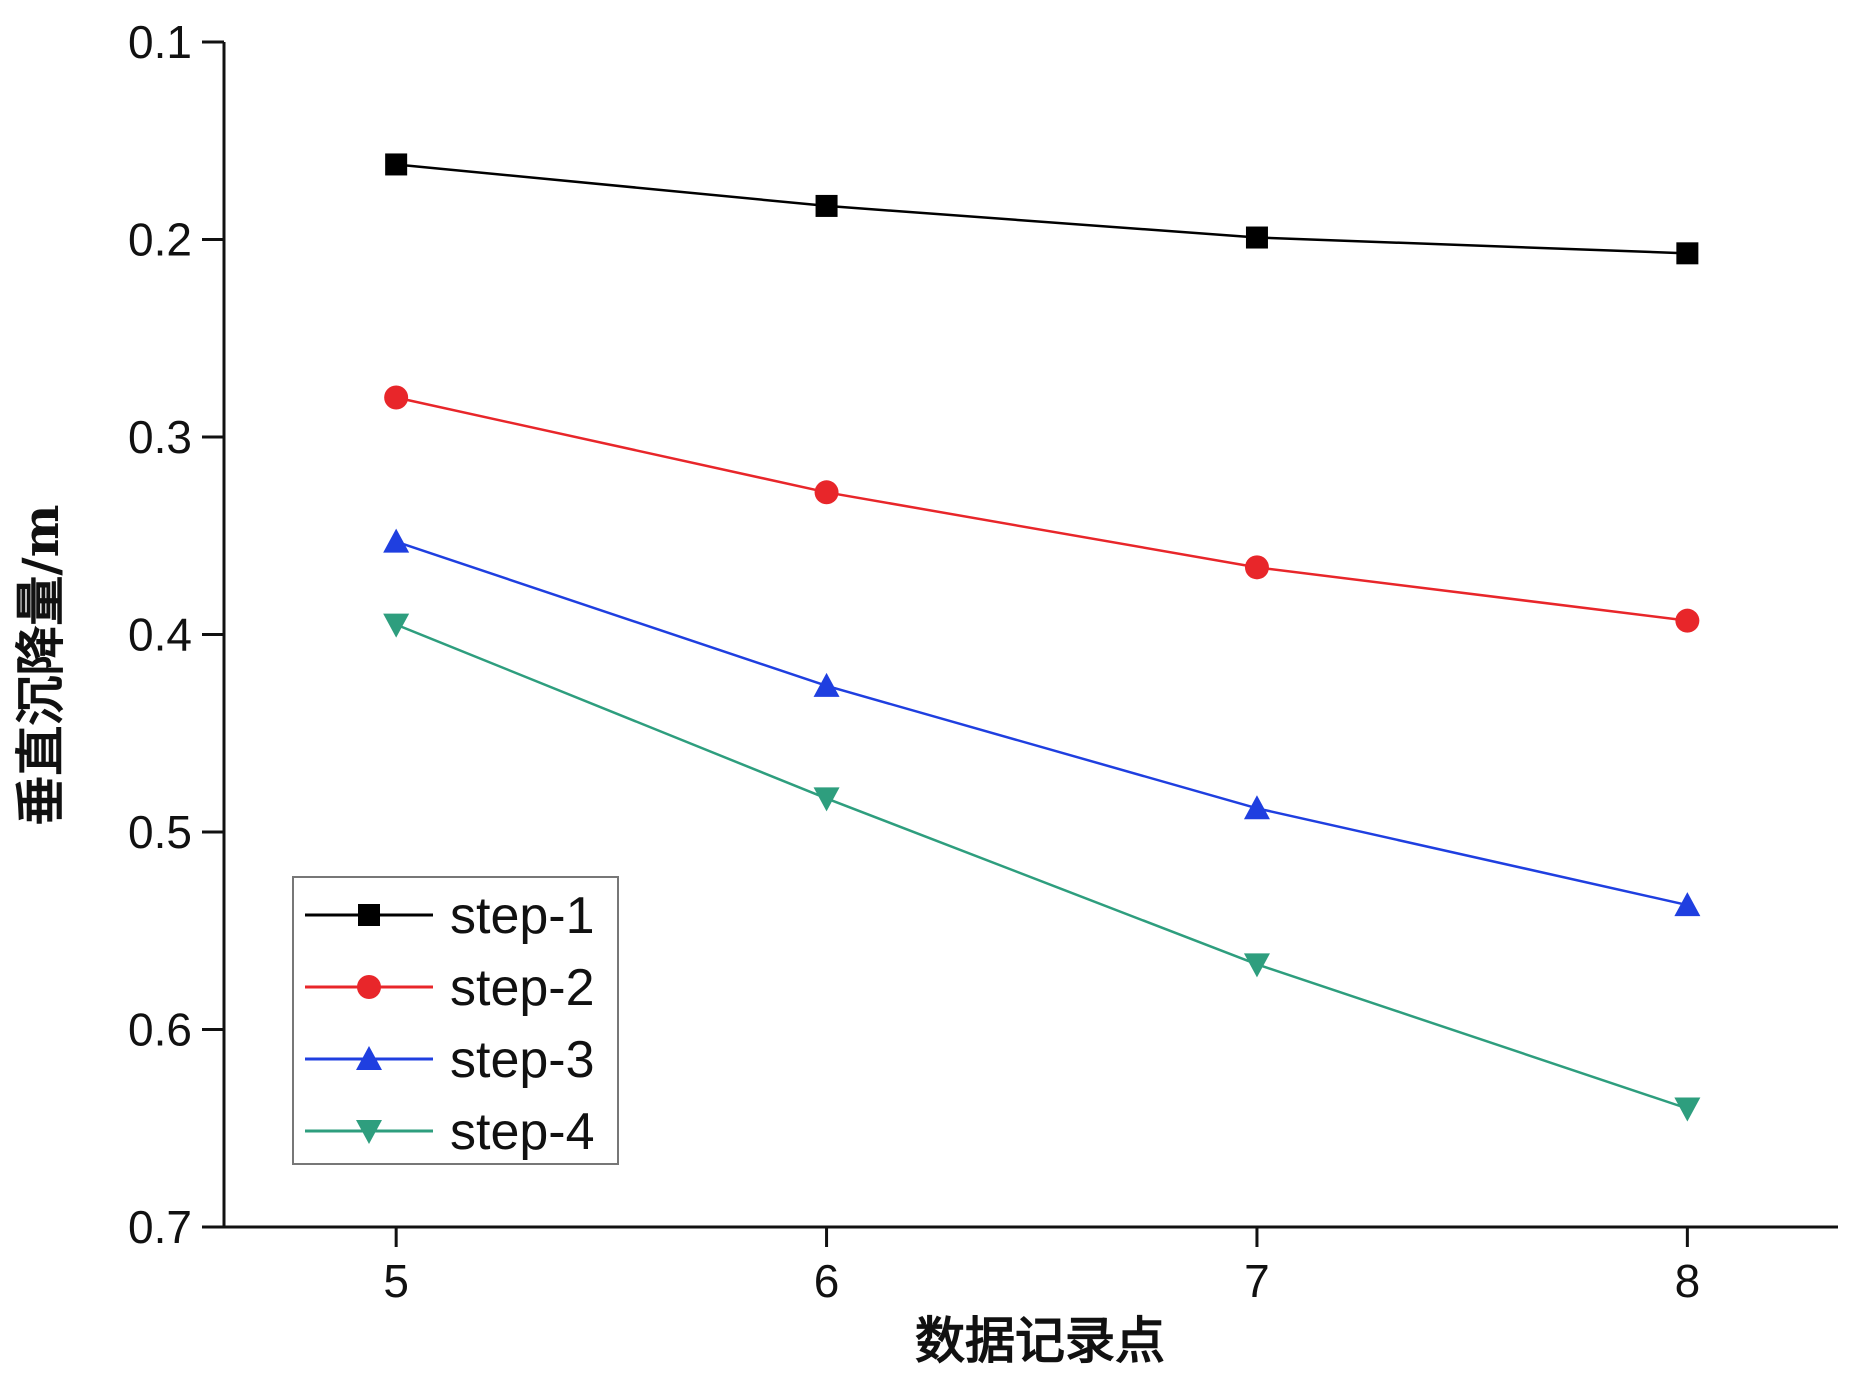 This screenshot has height=1391, width=1859. I want to click on legend-item-step-3: step-3, so click(450, 1060).